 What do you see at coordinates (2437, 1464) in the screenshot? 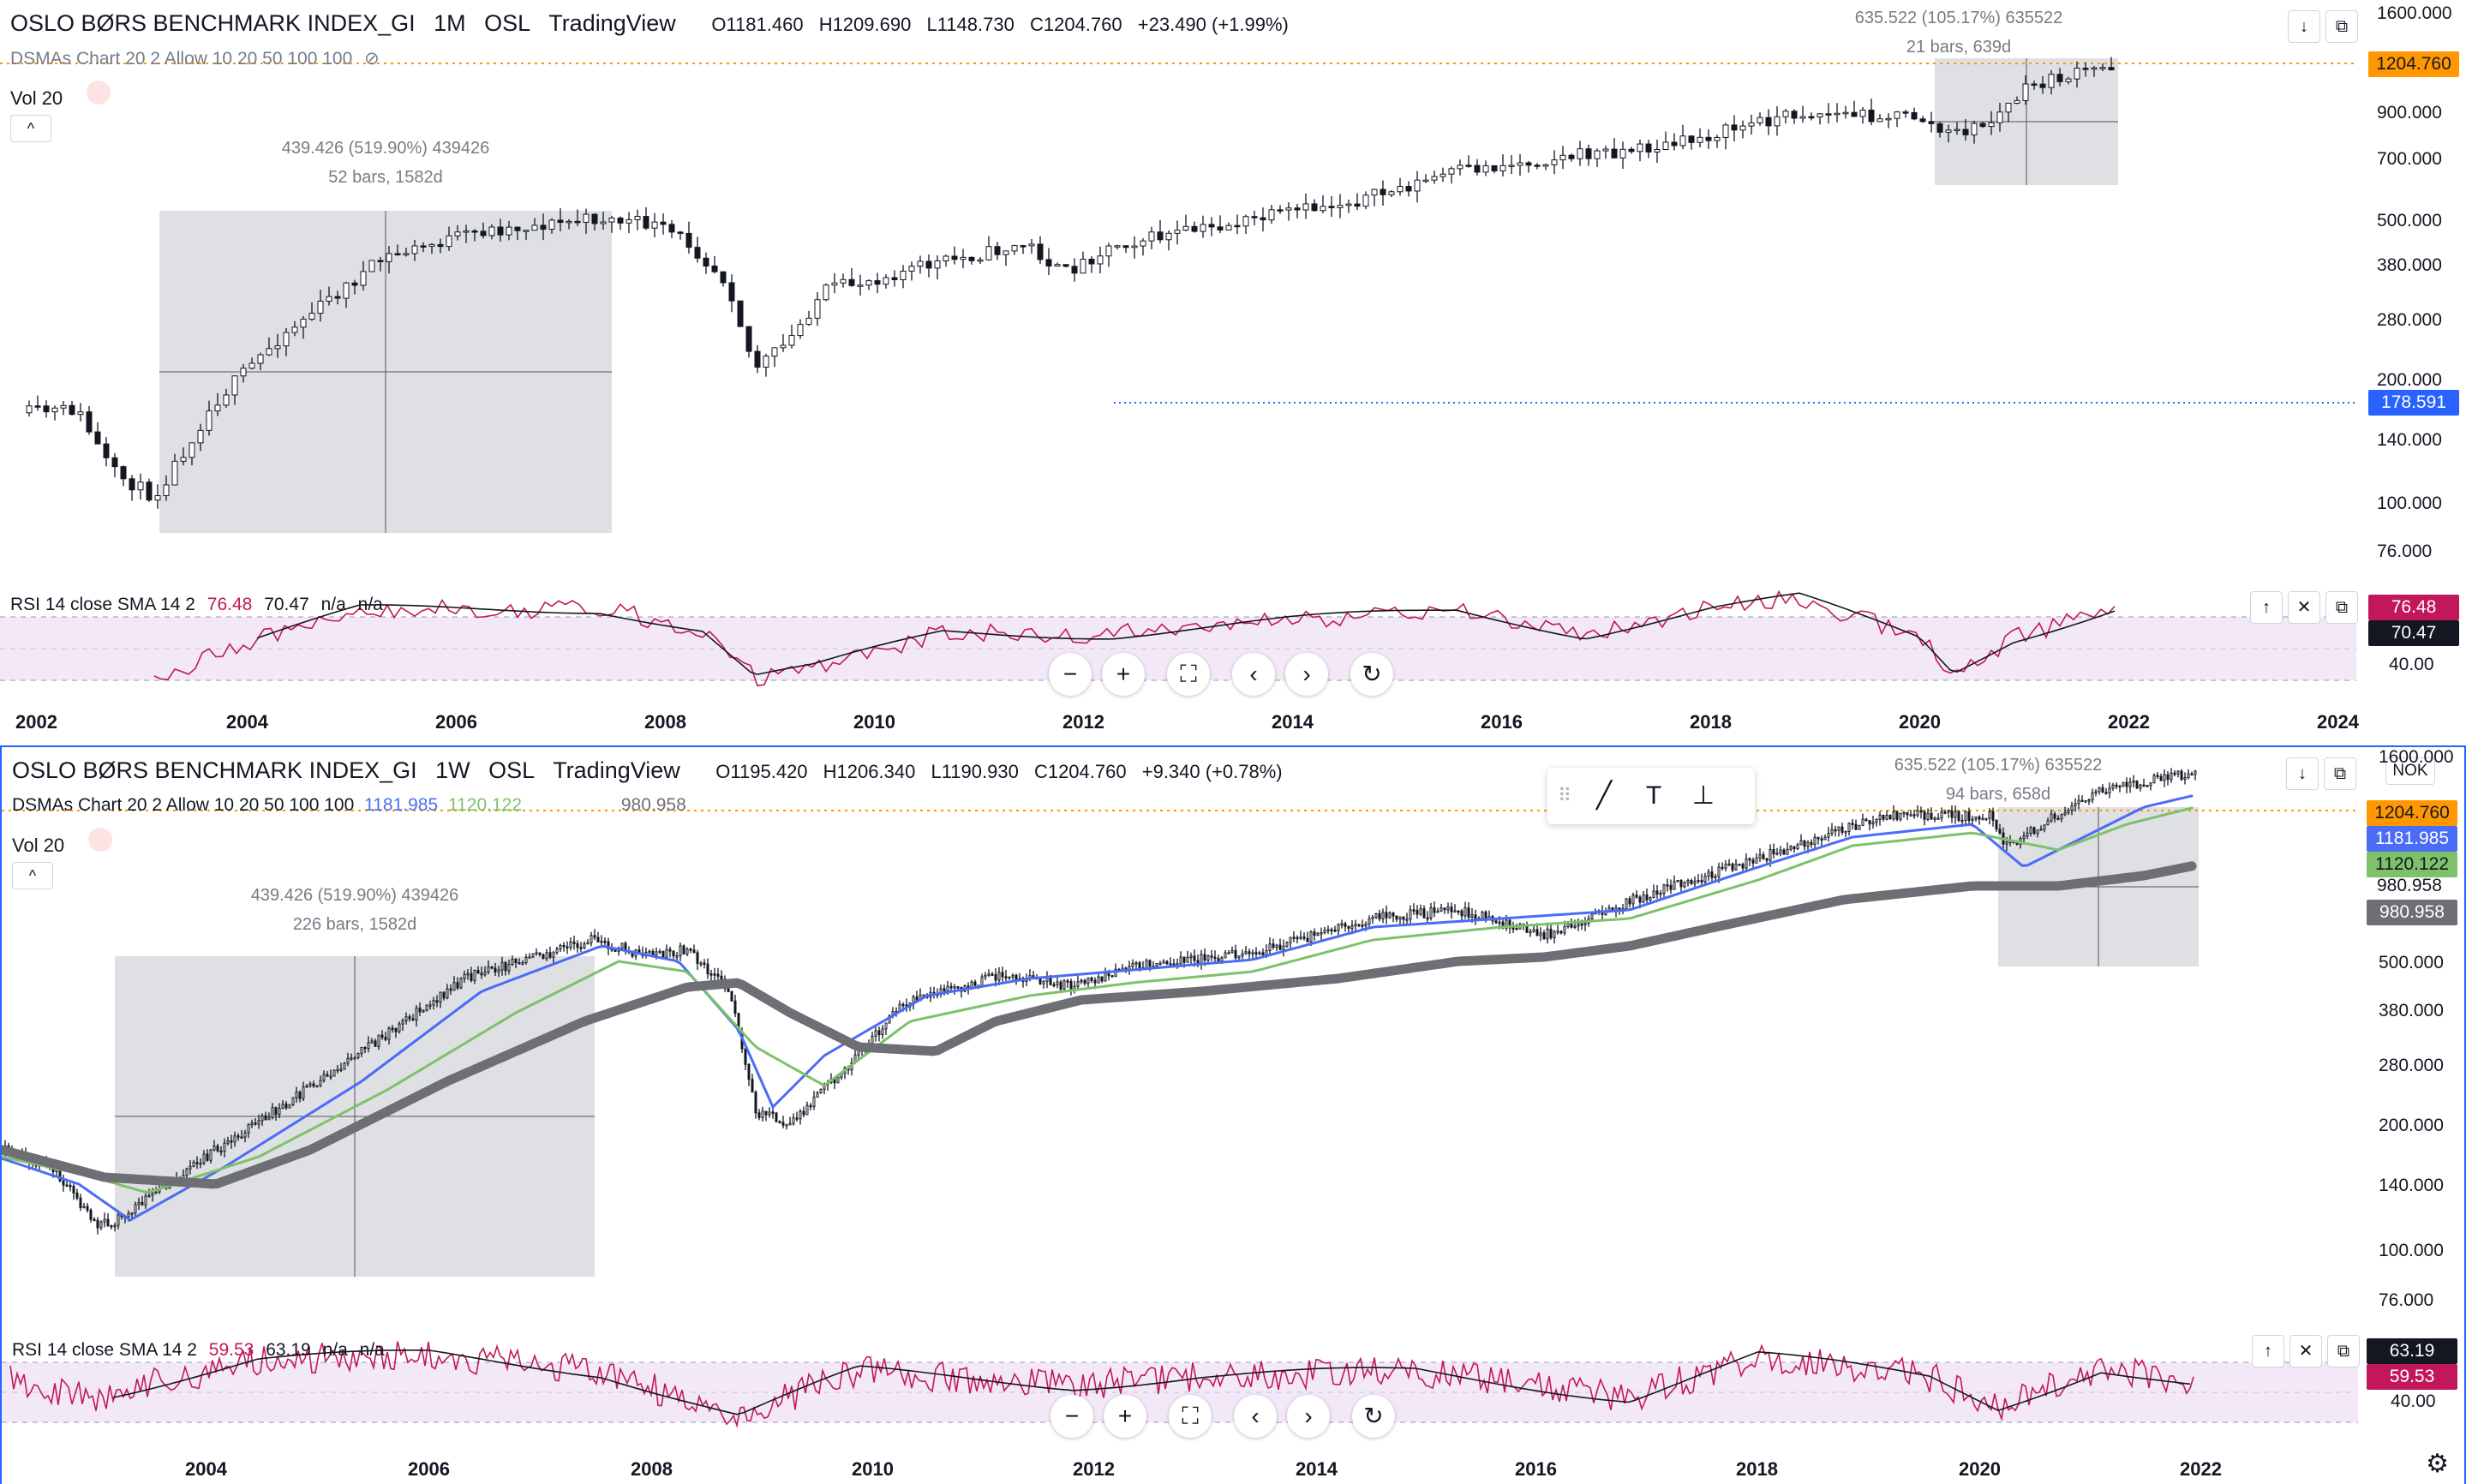
I see `settings-gear-icon: ⚙` at bounding box center [2437, 1464].